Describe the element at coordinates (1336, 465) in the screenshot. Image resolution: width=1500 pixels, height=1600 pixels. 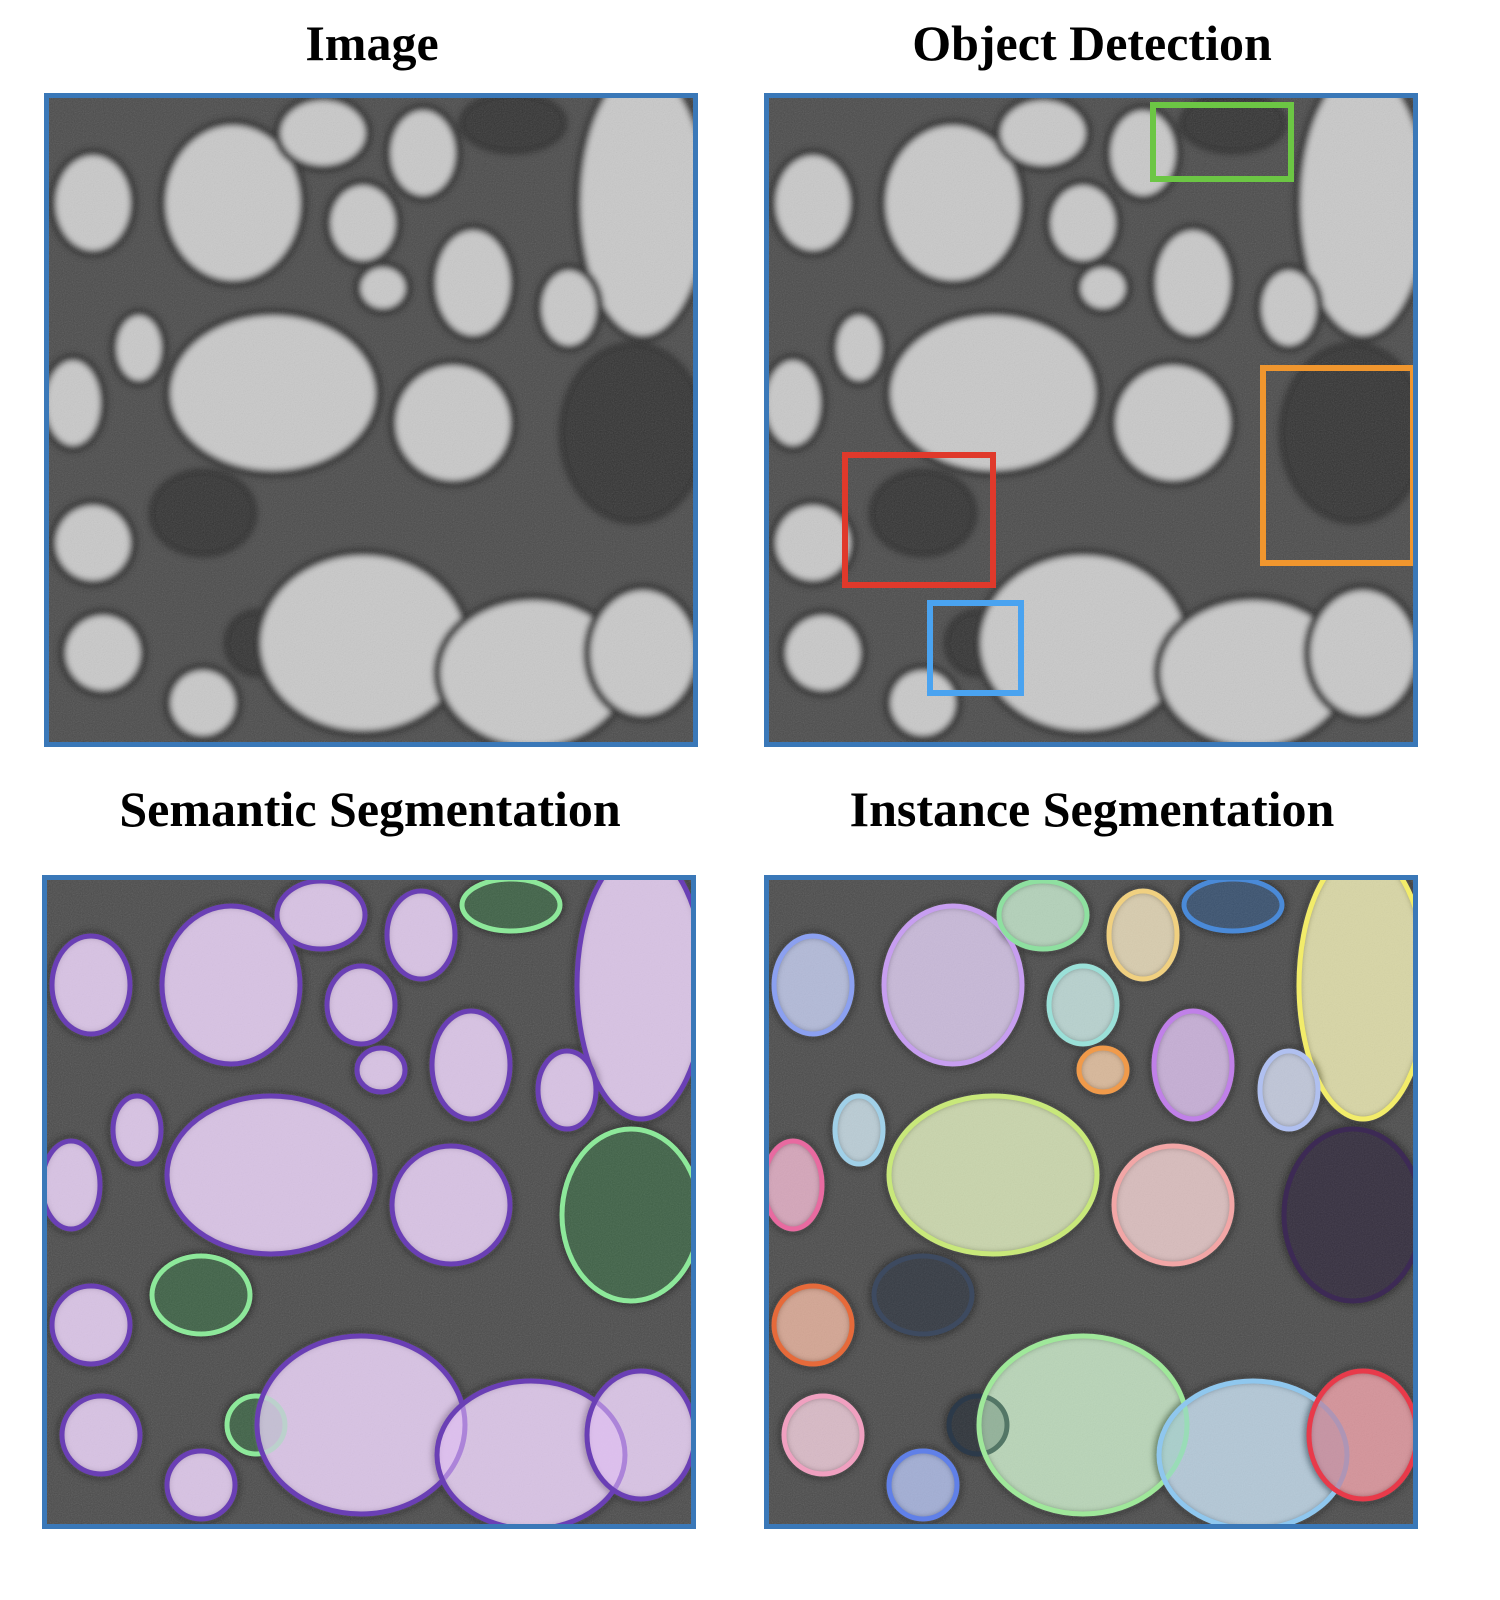
I see `detection-box-orange` at that location.